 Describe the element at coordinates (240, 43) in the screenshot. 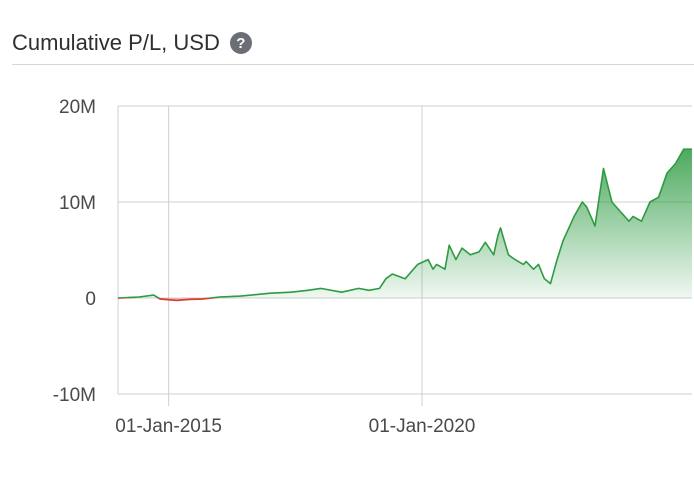

I see `help-icon: ?` at that location.